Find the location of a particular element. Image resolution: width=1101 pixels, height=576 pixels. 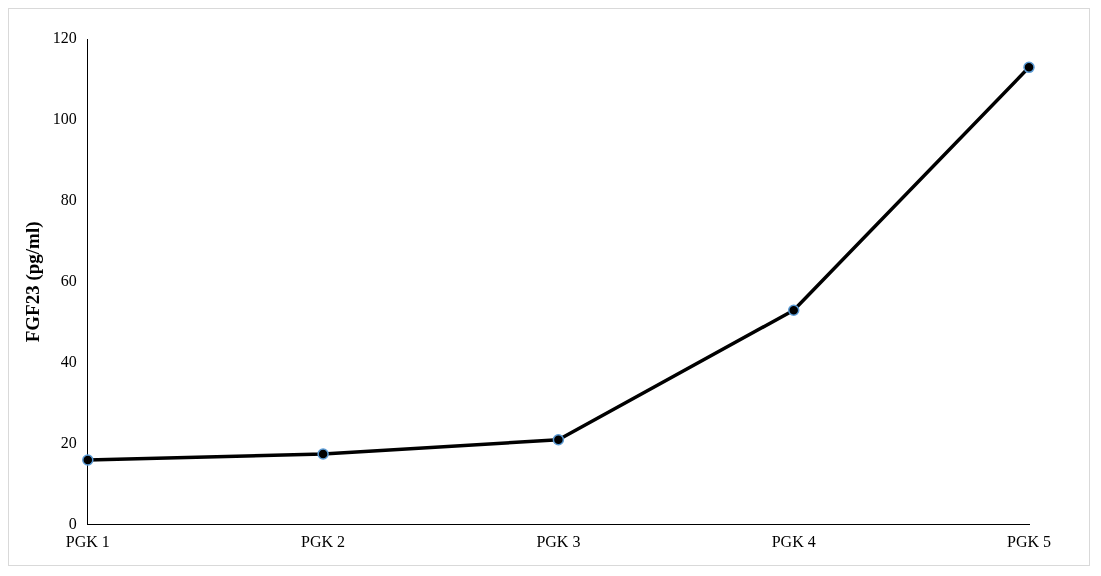

y-tick-label: 20 is located at coordinates (68, 443).